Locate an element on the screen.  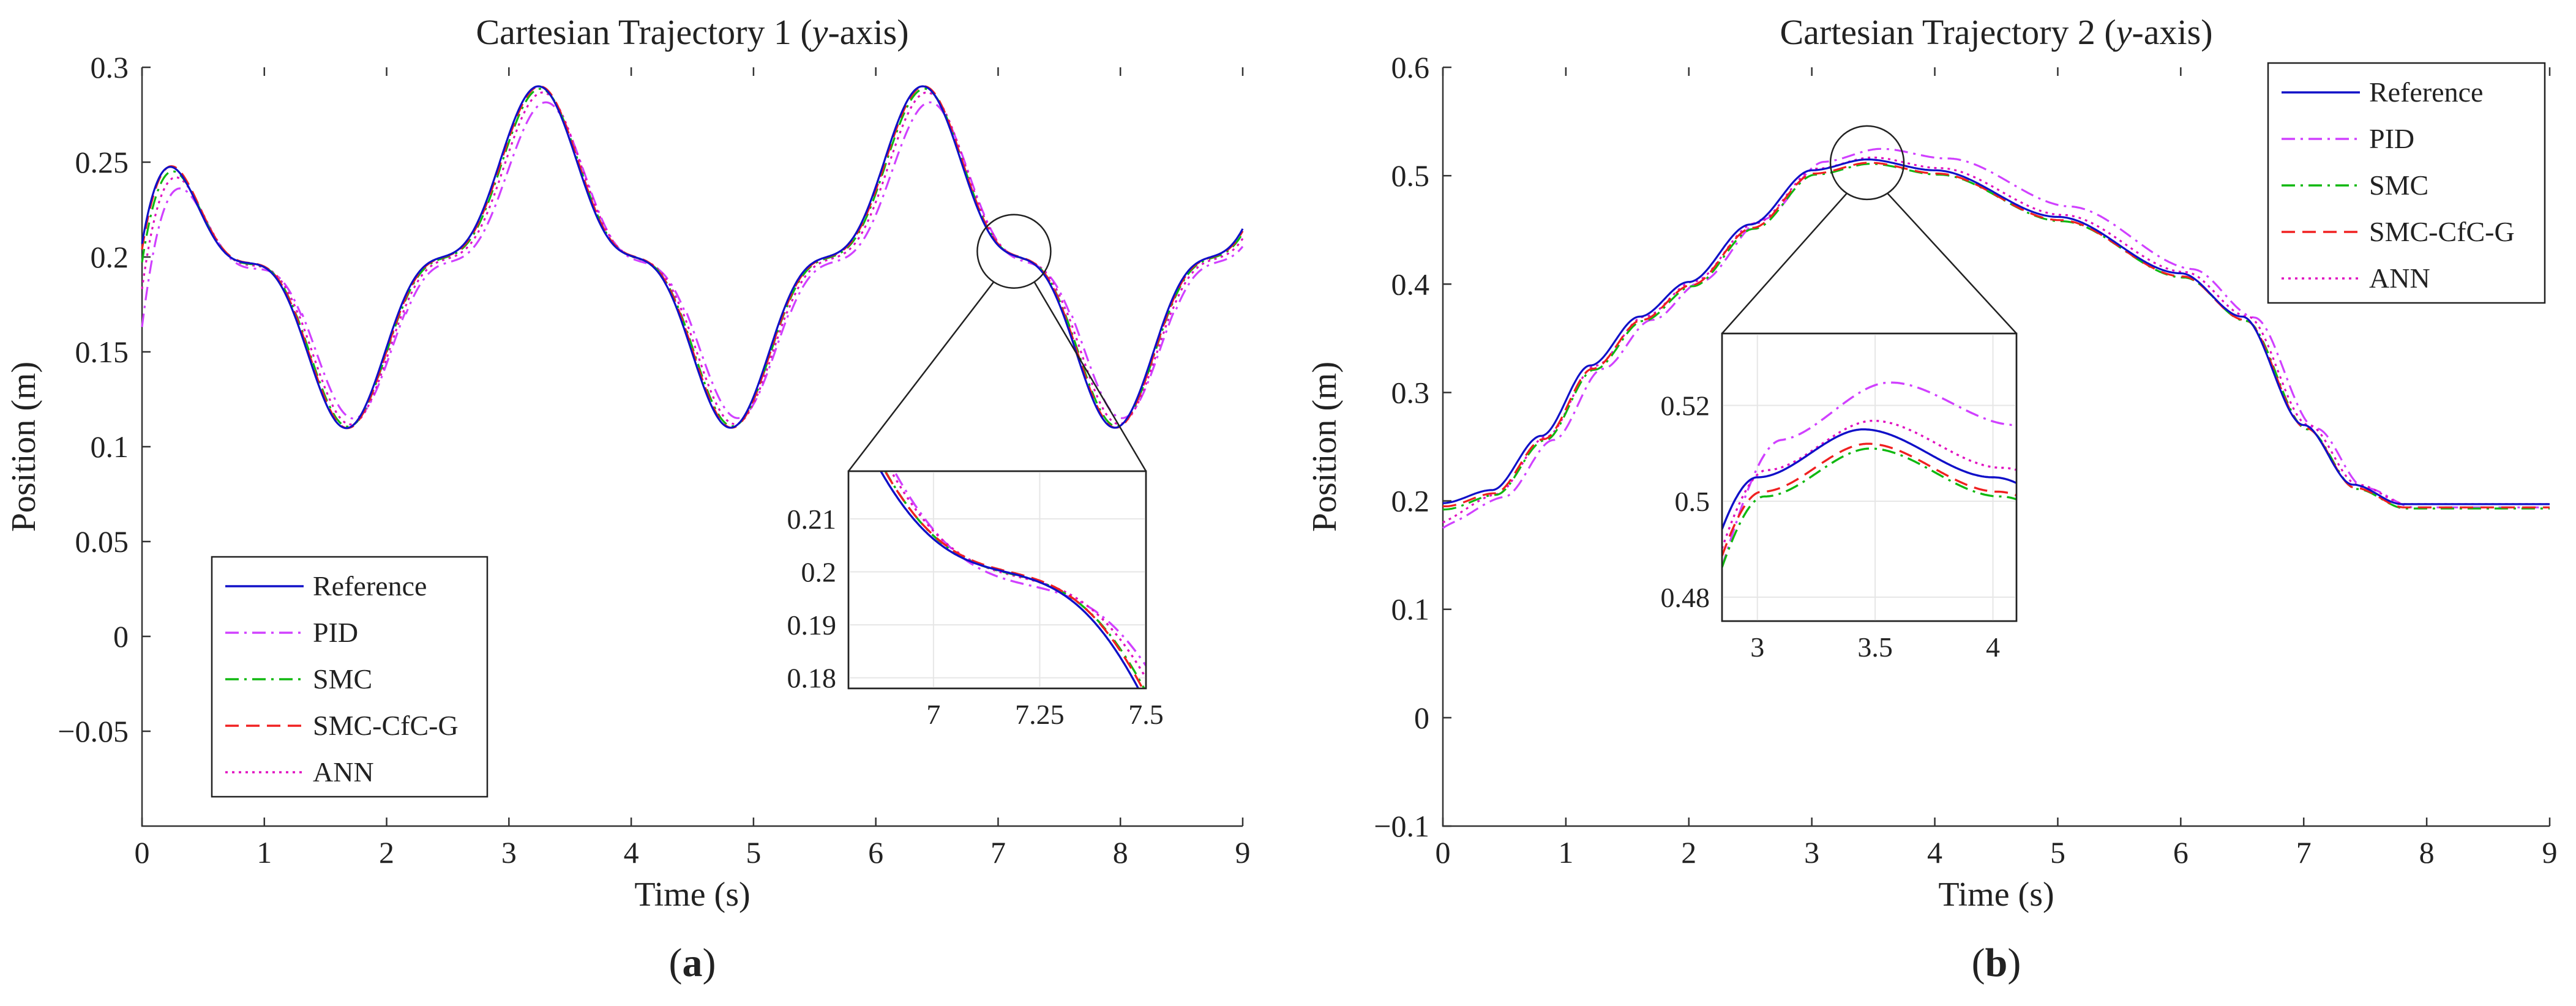
y-tick-label: 0.25 is located at coordinates (102, 162).